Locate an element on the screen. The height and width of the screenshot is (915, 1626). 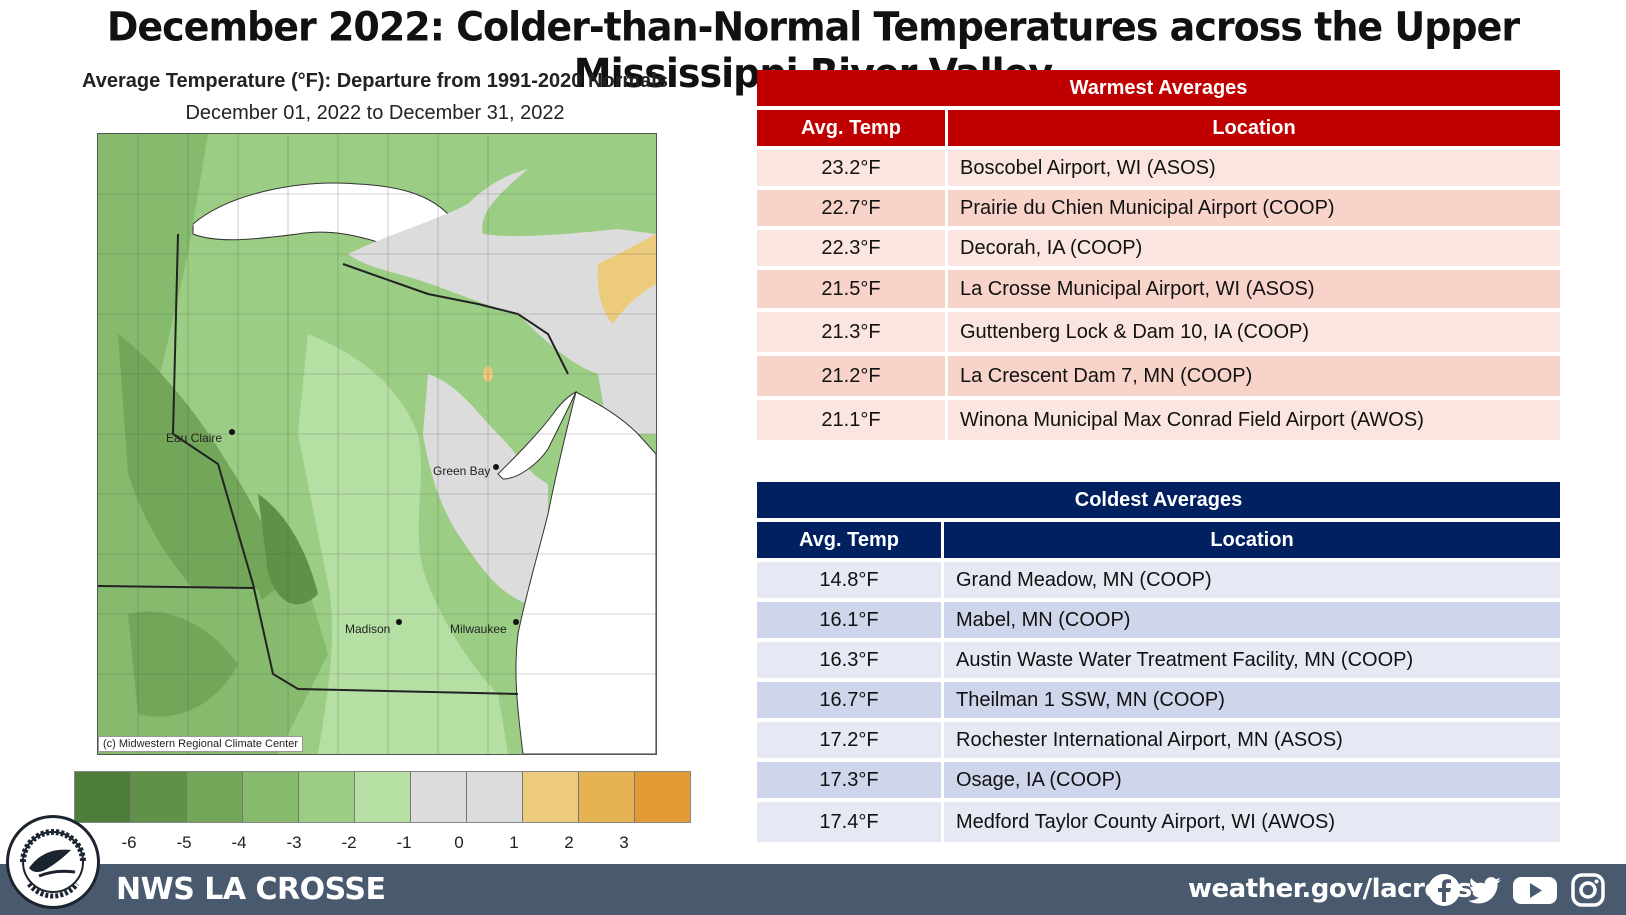
legend-label: -6 is located at coordinates (129, 842).